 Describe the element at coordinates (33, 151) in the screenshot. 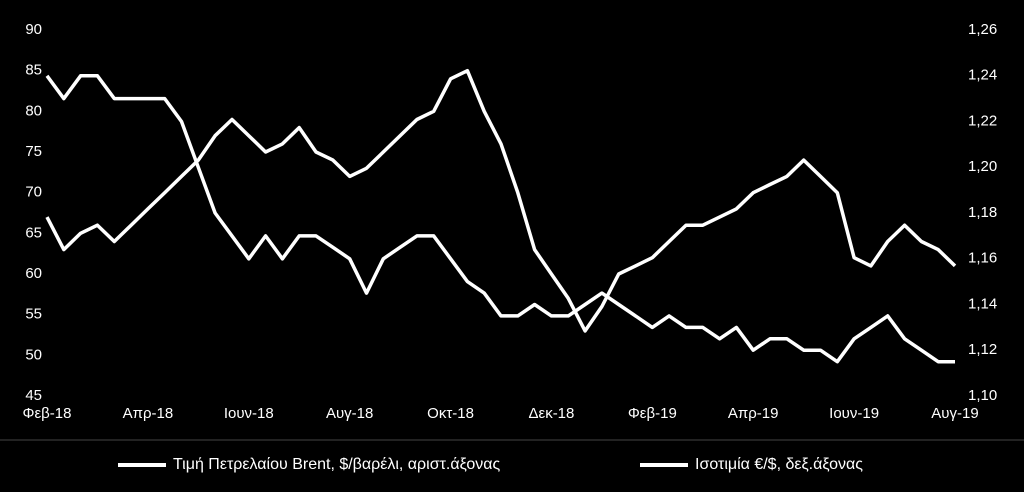

I see `y-tick-label: 75` at that location.